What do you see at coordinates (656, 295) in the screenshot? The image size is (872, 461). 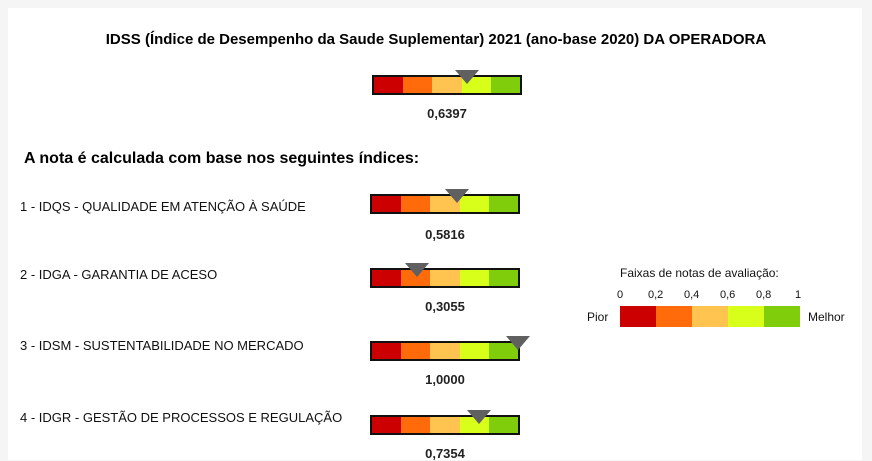 I see `legend-tick-0-2: 0,2` at bounding box center [656, 295].